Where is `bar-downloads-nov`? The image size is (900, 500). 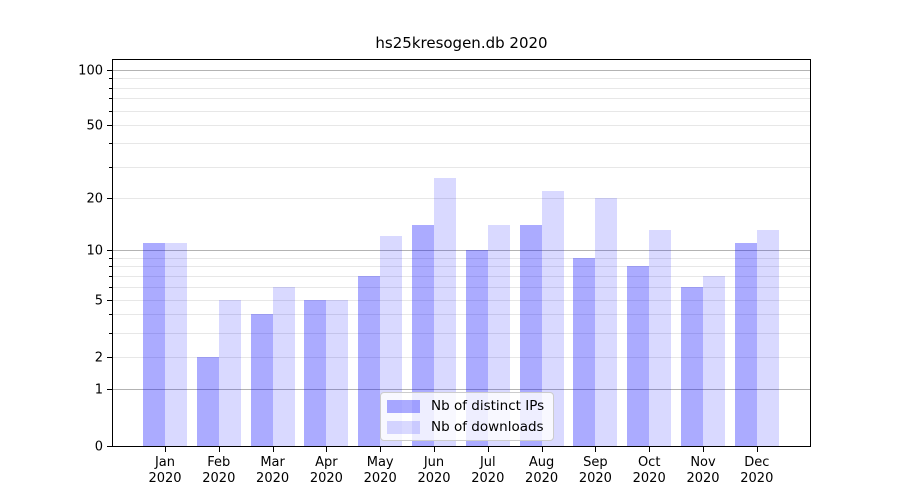 bar-downloads-nov is located at coordinates (714, 360).